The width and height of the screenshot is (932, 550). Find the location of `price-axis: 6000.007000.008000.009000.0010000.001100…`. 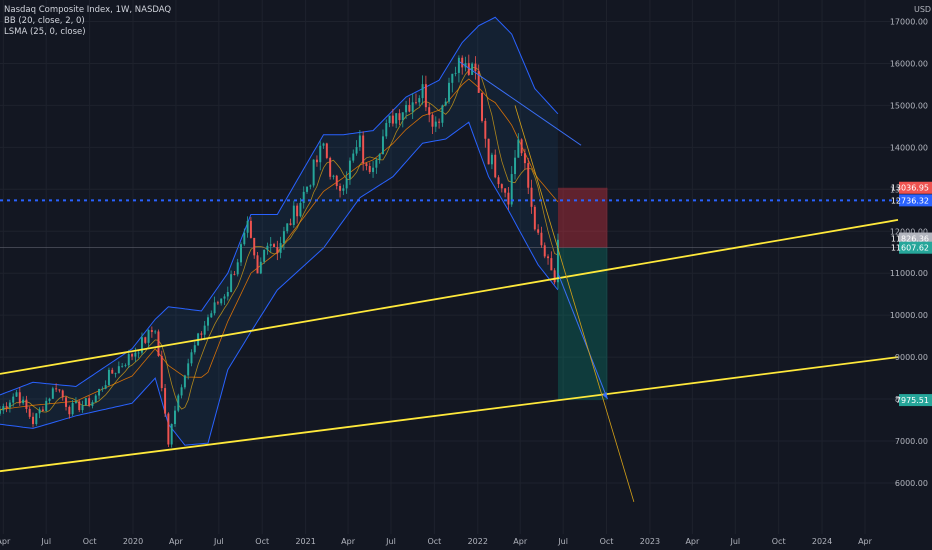

price-axis: 6000.007000.008000.009000.0010000.001100… is located at coordinates (911, 253).